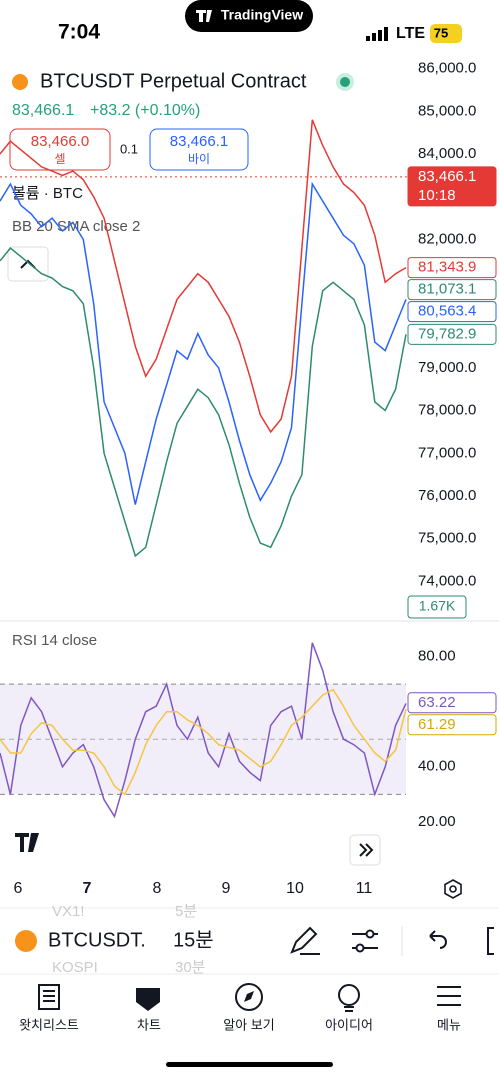 The width and height of the screenshot is (499, 1080). I want to click on nav-label: 알아 보기, so click(248, 1024).